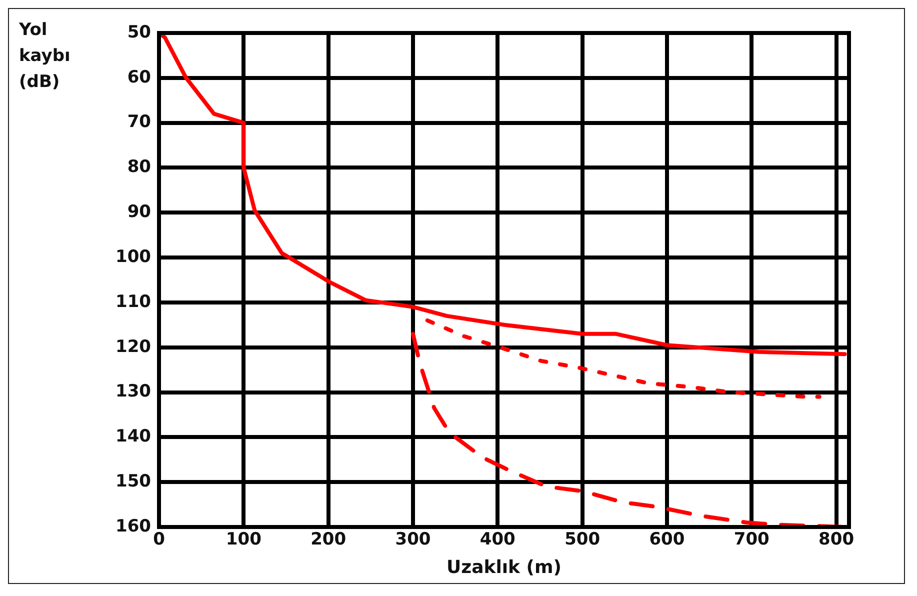 The image size is (917, 596). What do you see at coordinates (134, 526) in the screenshot?
I see `y-tick-label: 160` at bounding box center [134, 526].